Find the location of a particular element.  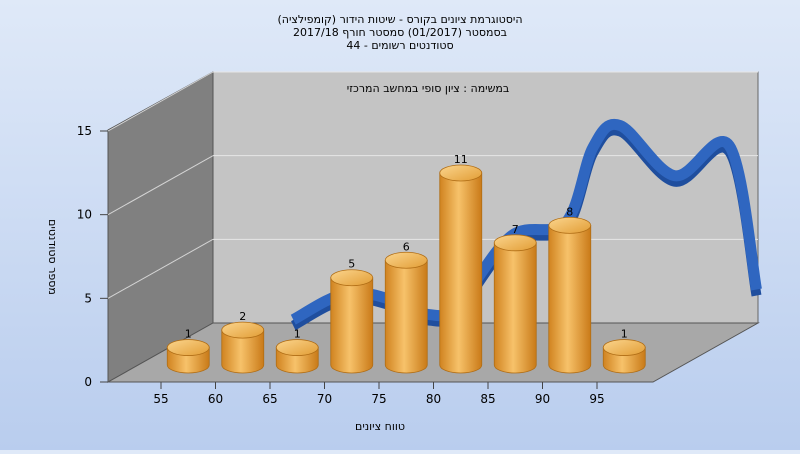

y-tick-label: 0 is located at coordinates (88, 382).